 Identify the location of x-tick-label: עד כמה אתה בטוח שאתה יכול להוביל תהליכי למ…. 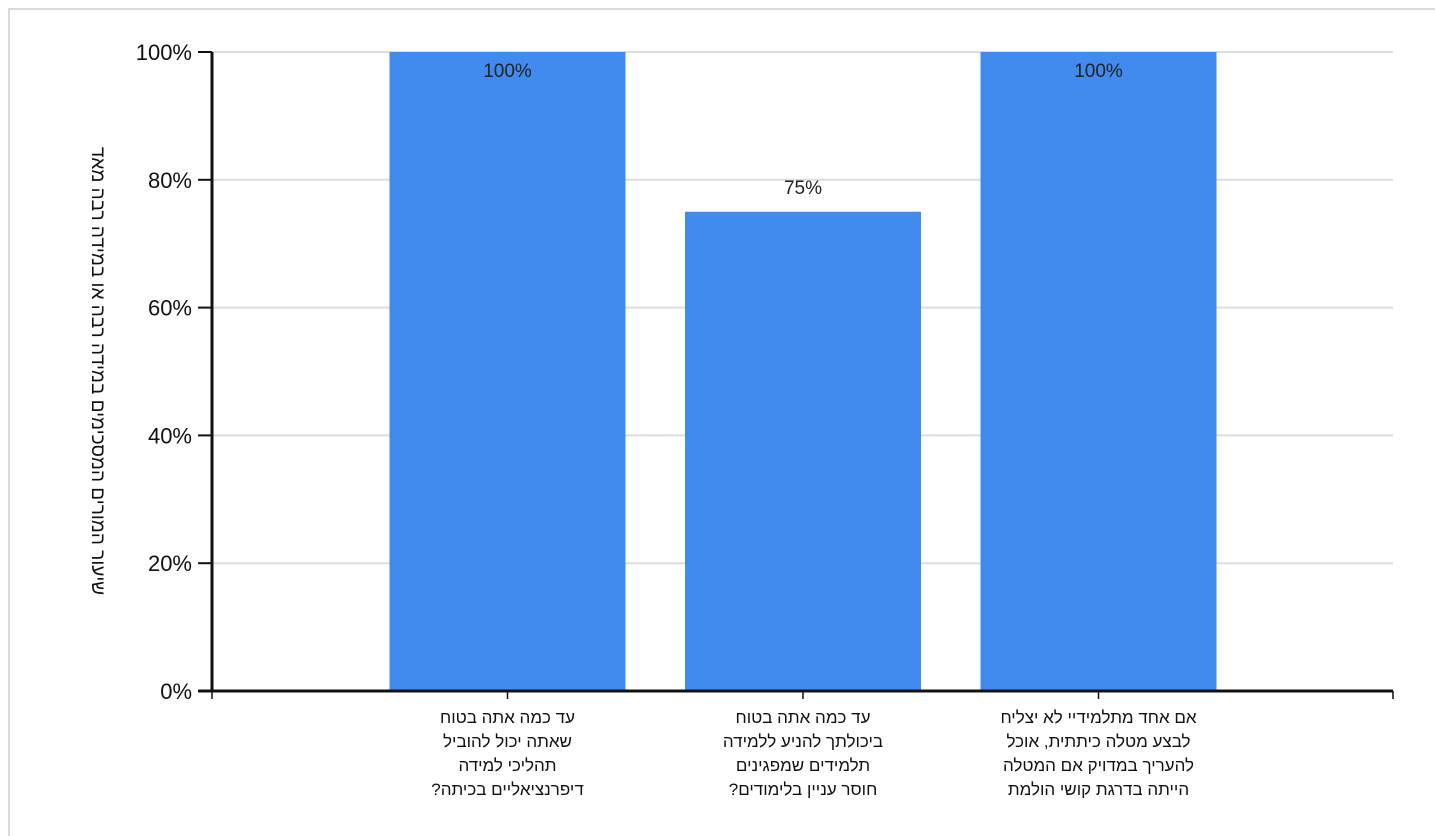
(507, 753).